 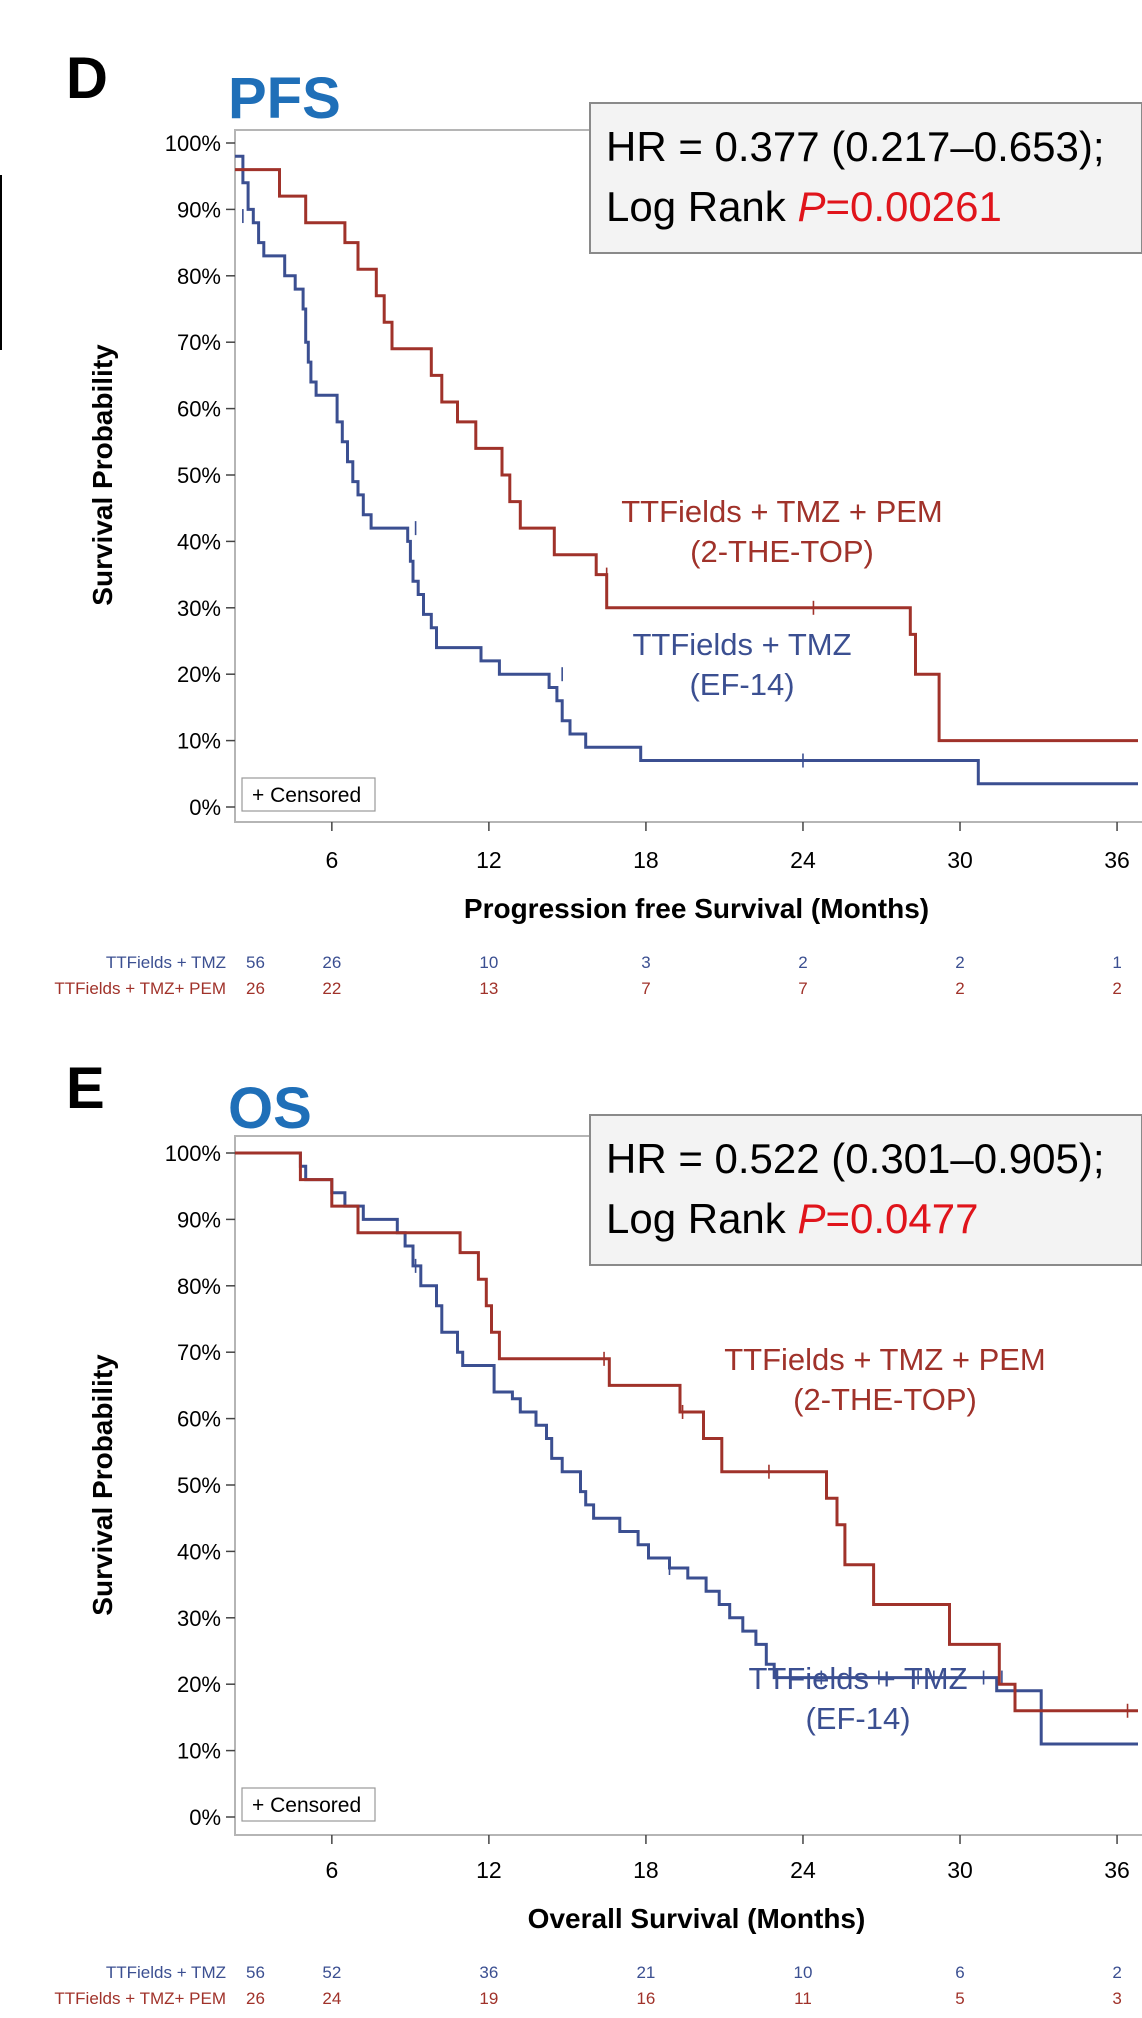 I want to click on log-rank-text: Log Rank P=0.0477, so click(x=792, y=1218).